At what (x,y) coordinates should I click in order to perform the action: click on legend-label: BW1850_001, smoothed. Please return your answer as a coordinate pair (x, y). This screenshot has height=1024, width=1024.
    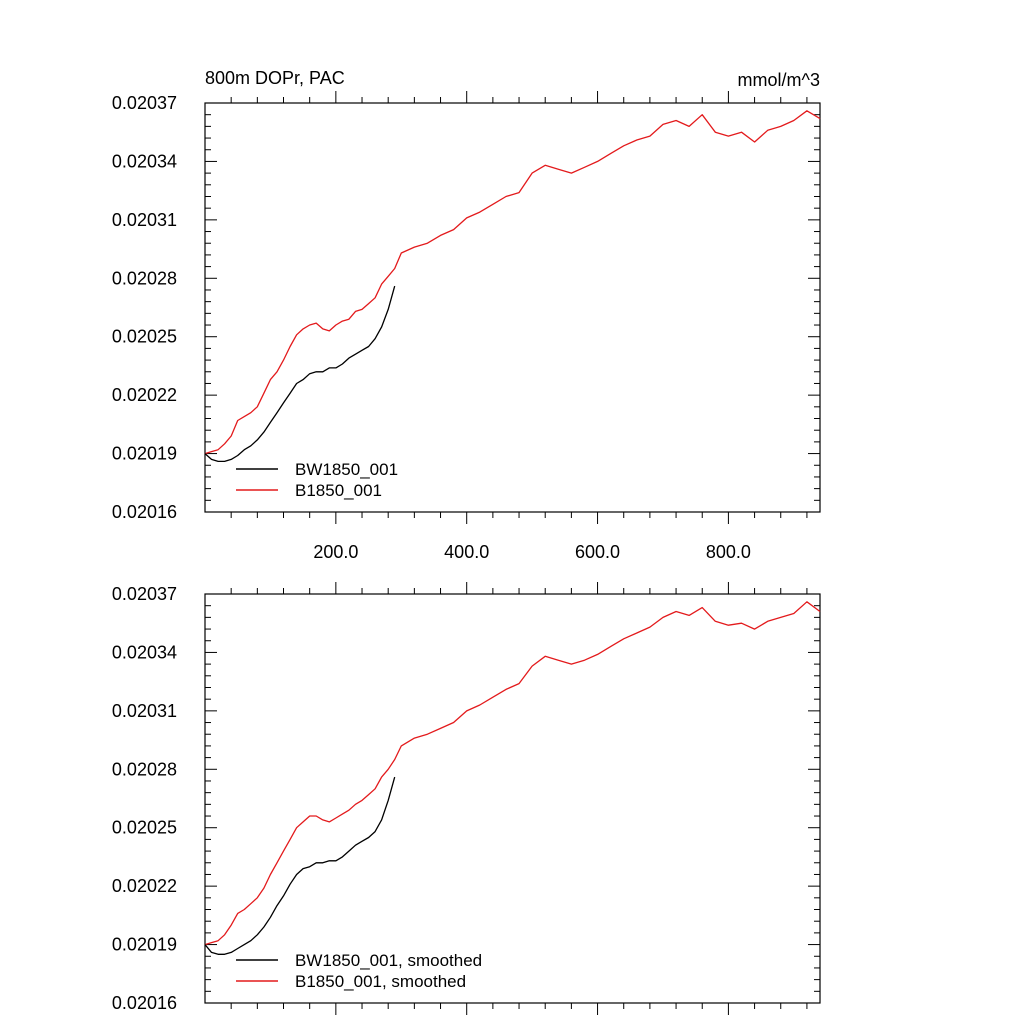
    Looking at the image, I should click on (388, 960).